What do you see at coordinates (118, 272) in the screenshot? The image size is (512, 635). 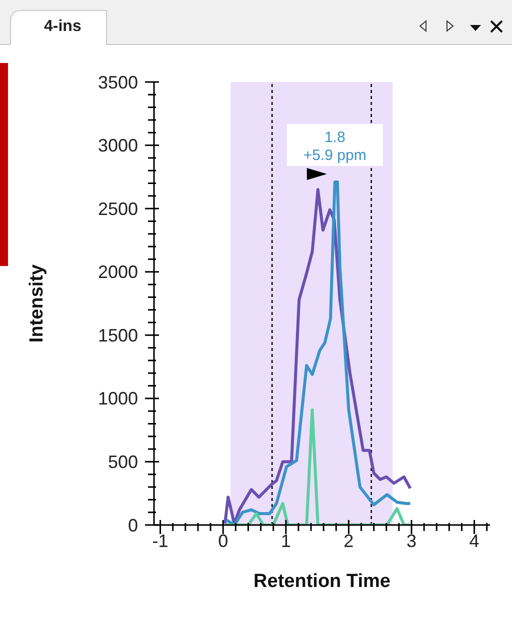 I see `y-tick-label: 2000` at bounding box center [118, 272].